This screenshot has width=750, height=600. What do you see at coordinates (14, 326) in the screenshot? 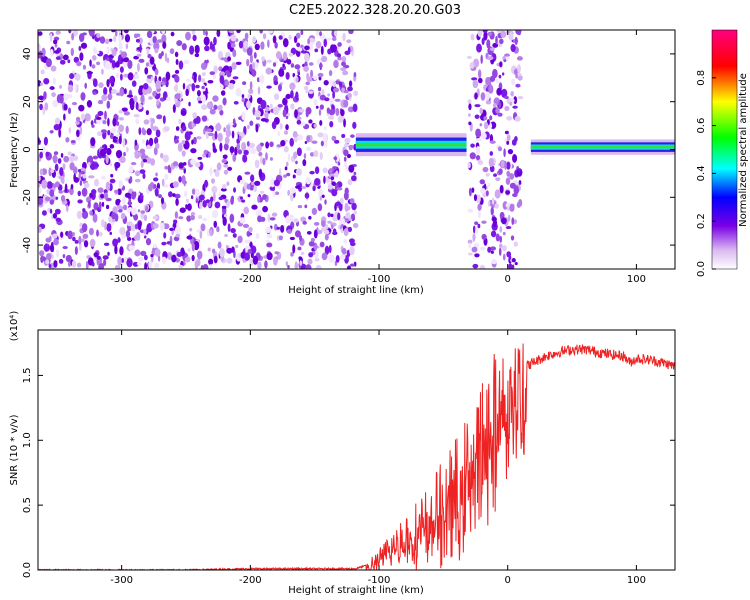
I see `snr-y-multiplier: (x10⁴)` at bounding box center [14, 326].